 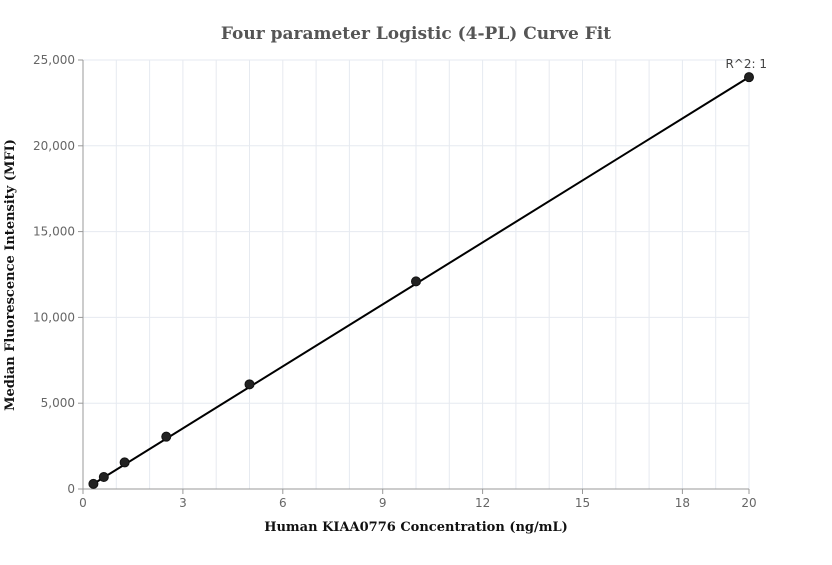 I want to click on x-tick-label: 3, so click(x=183, y=503).